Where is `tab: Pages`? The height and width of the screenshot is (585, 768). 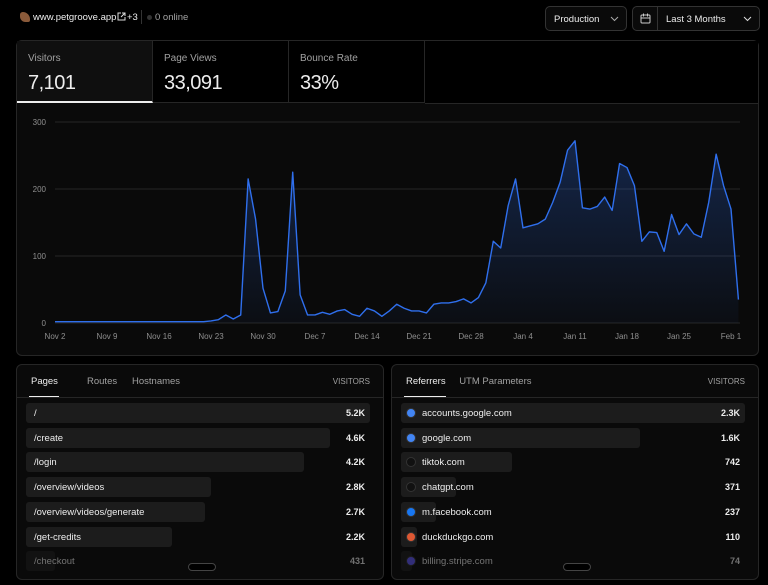
tab: Pages is located at coordinates (44, 381).